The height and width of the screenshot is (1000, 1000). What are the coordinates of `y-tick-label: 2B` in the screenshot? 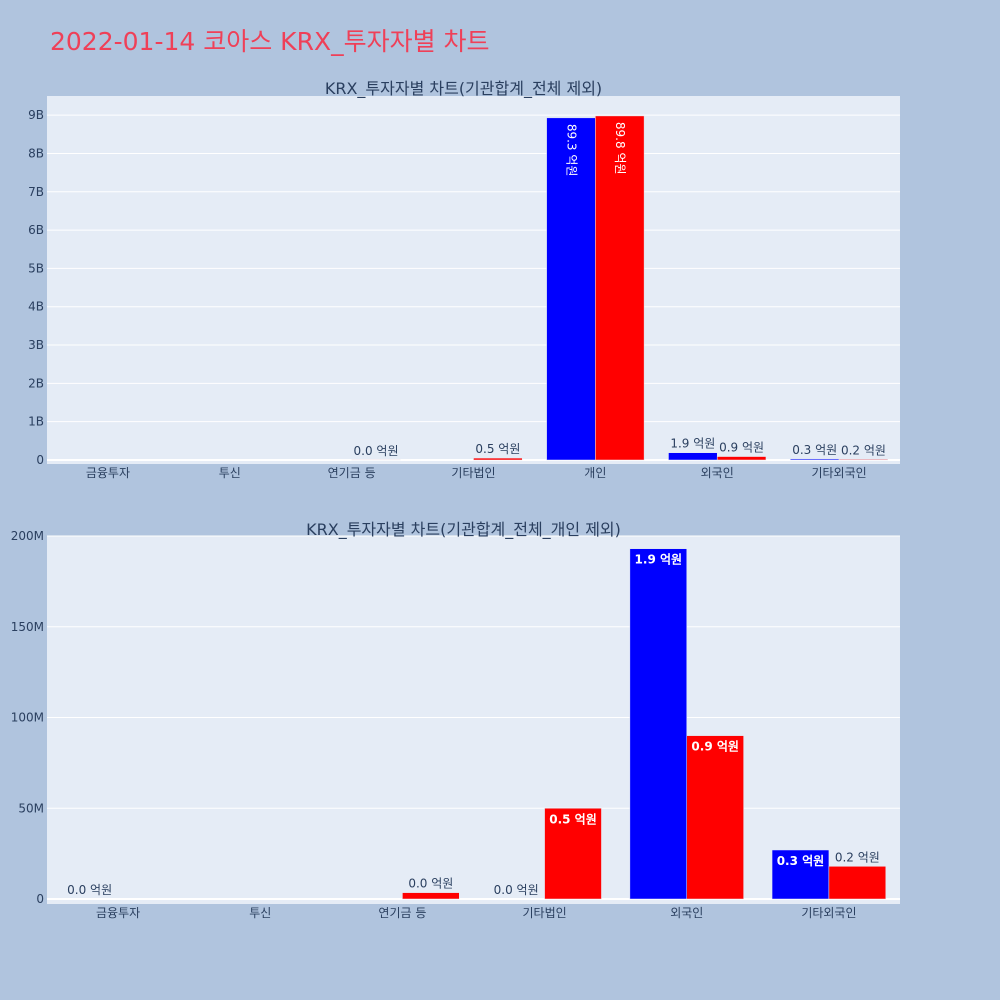 It's located at (36, 383).